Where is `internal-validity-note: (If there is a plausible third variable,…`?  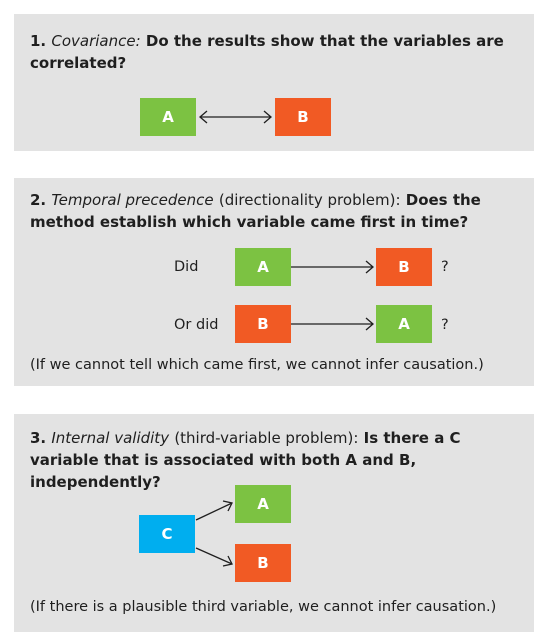 internal-validity-note: (If there is a plausible third variable,… is located at coordinates (263, 607).